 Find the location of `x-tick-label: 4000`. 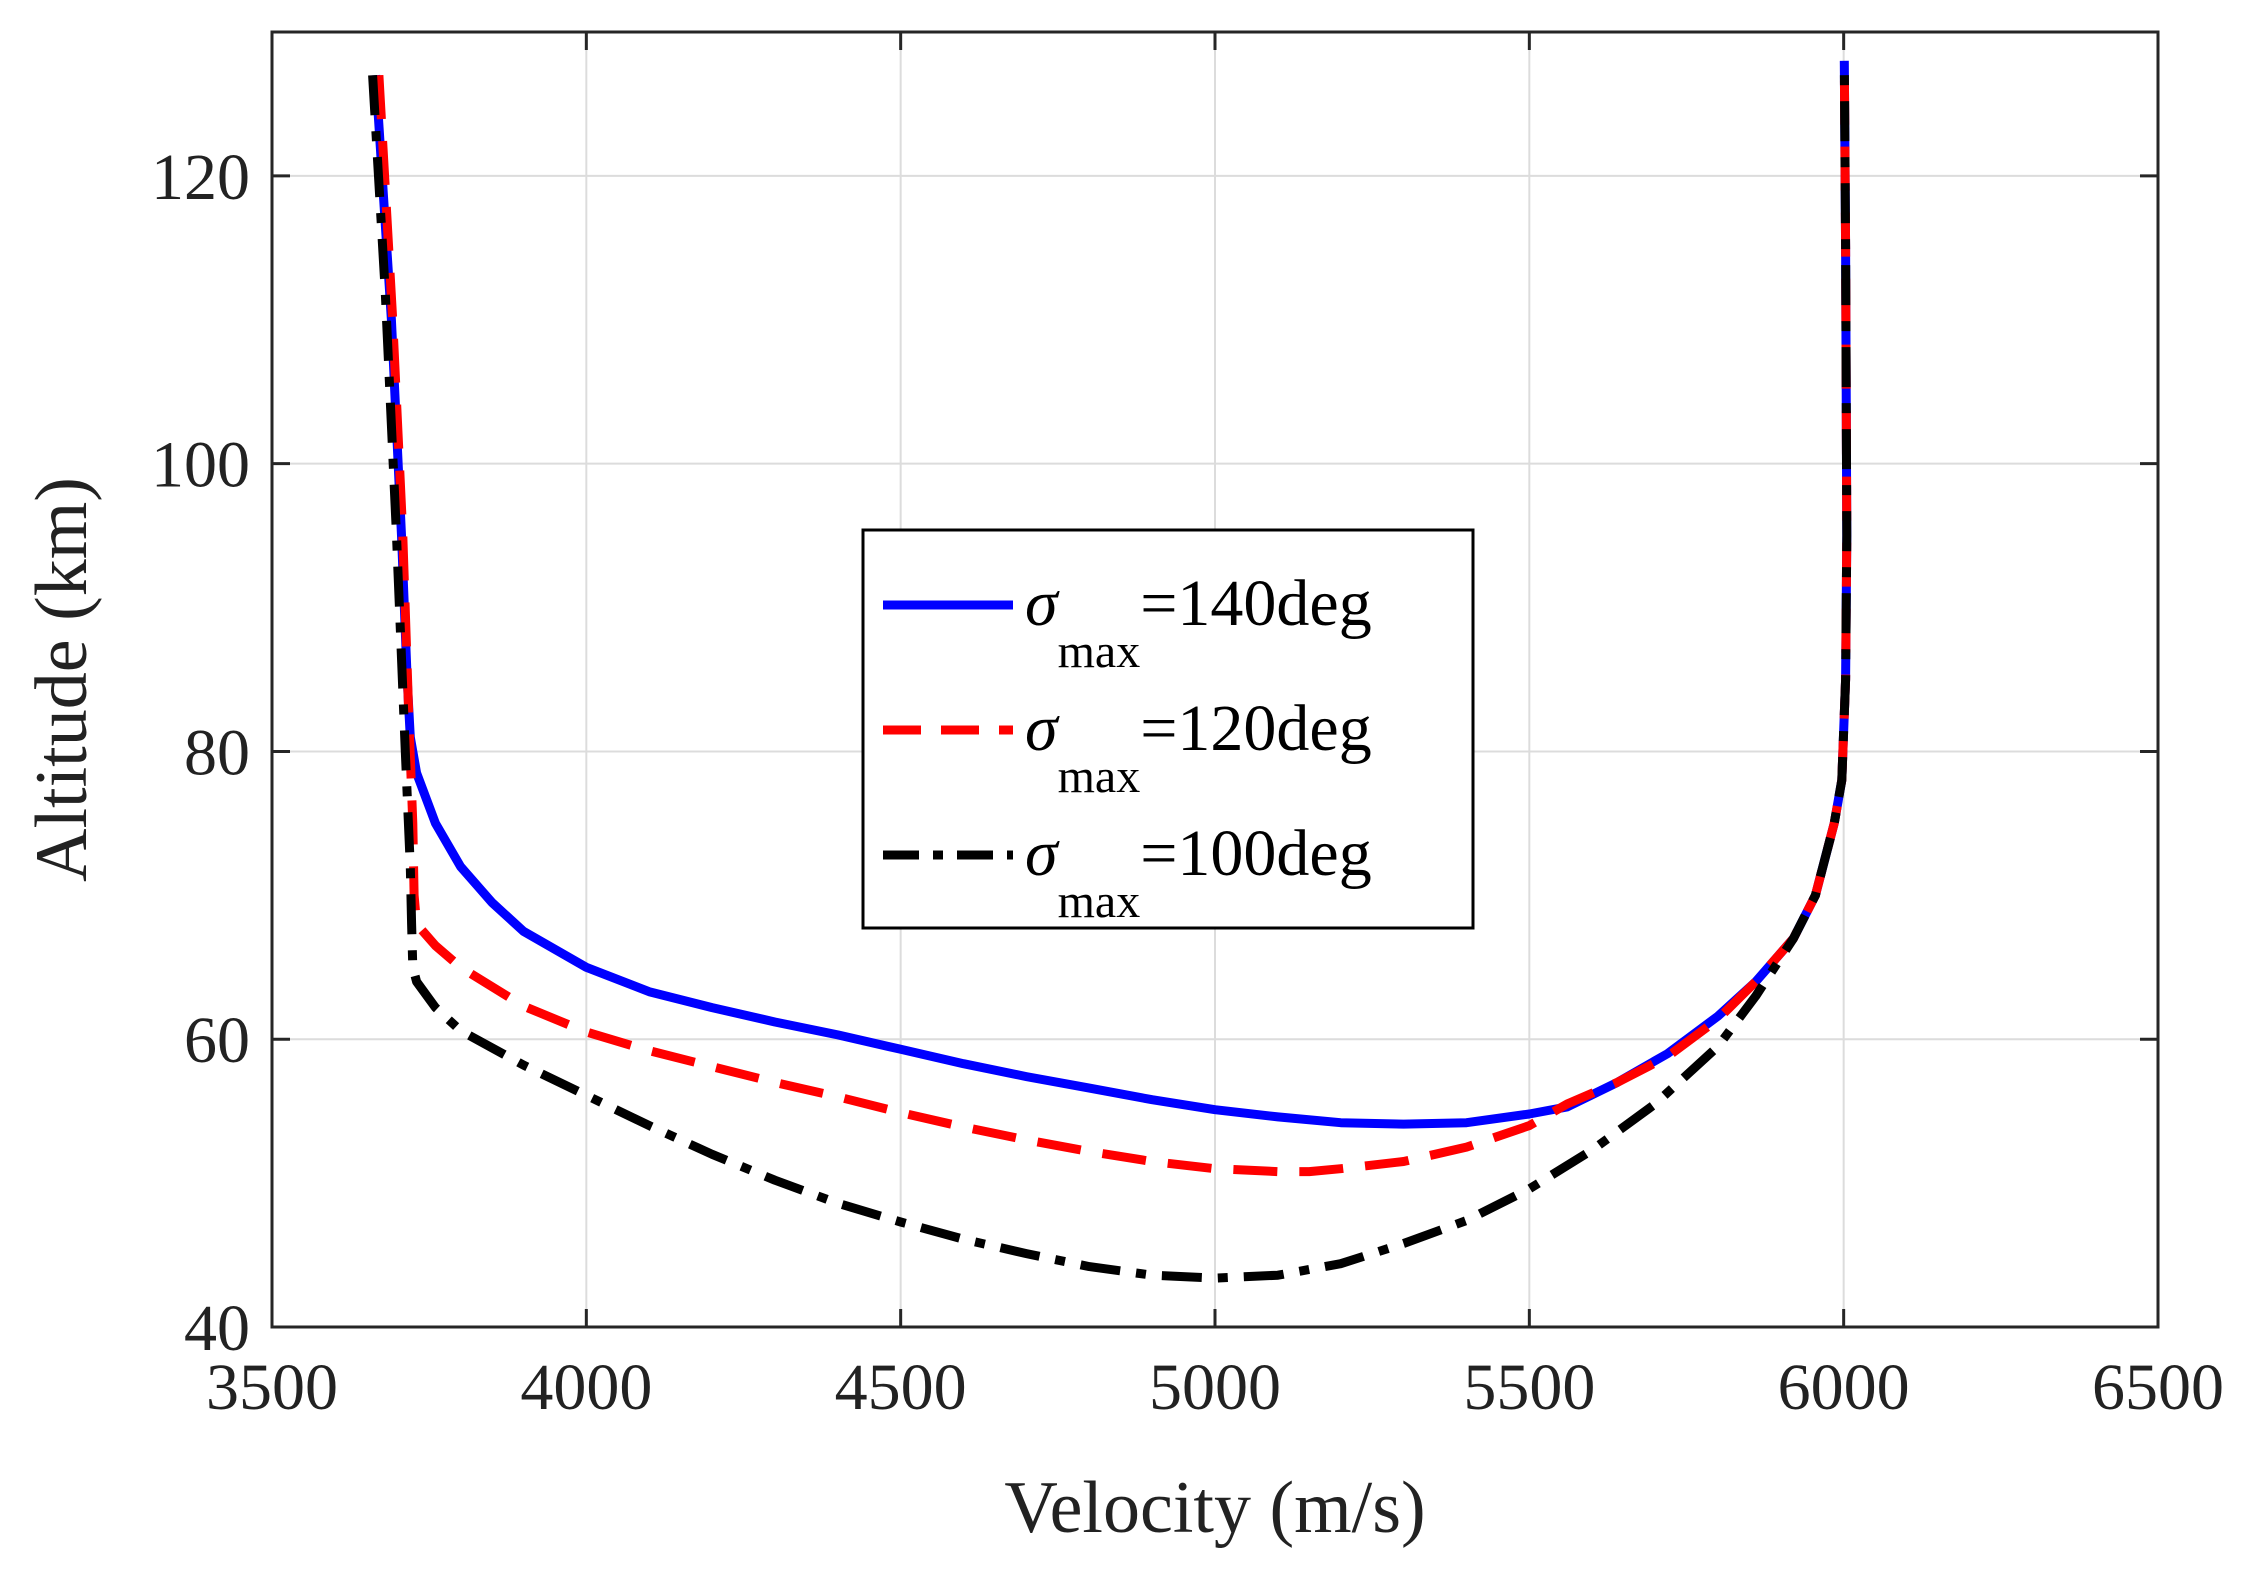

x-tick-label: 4000 is located at coordinates (586, 1387).